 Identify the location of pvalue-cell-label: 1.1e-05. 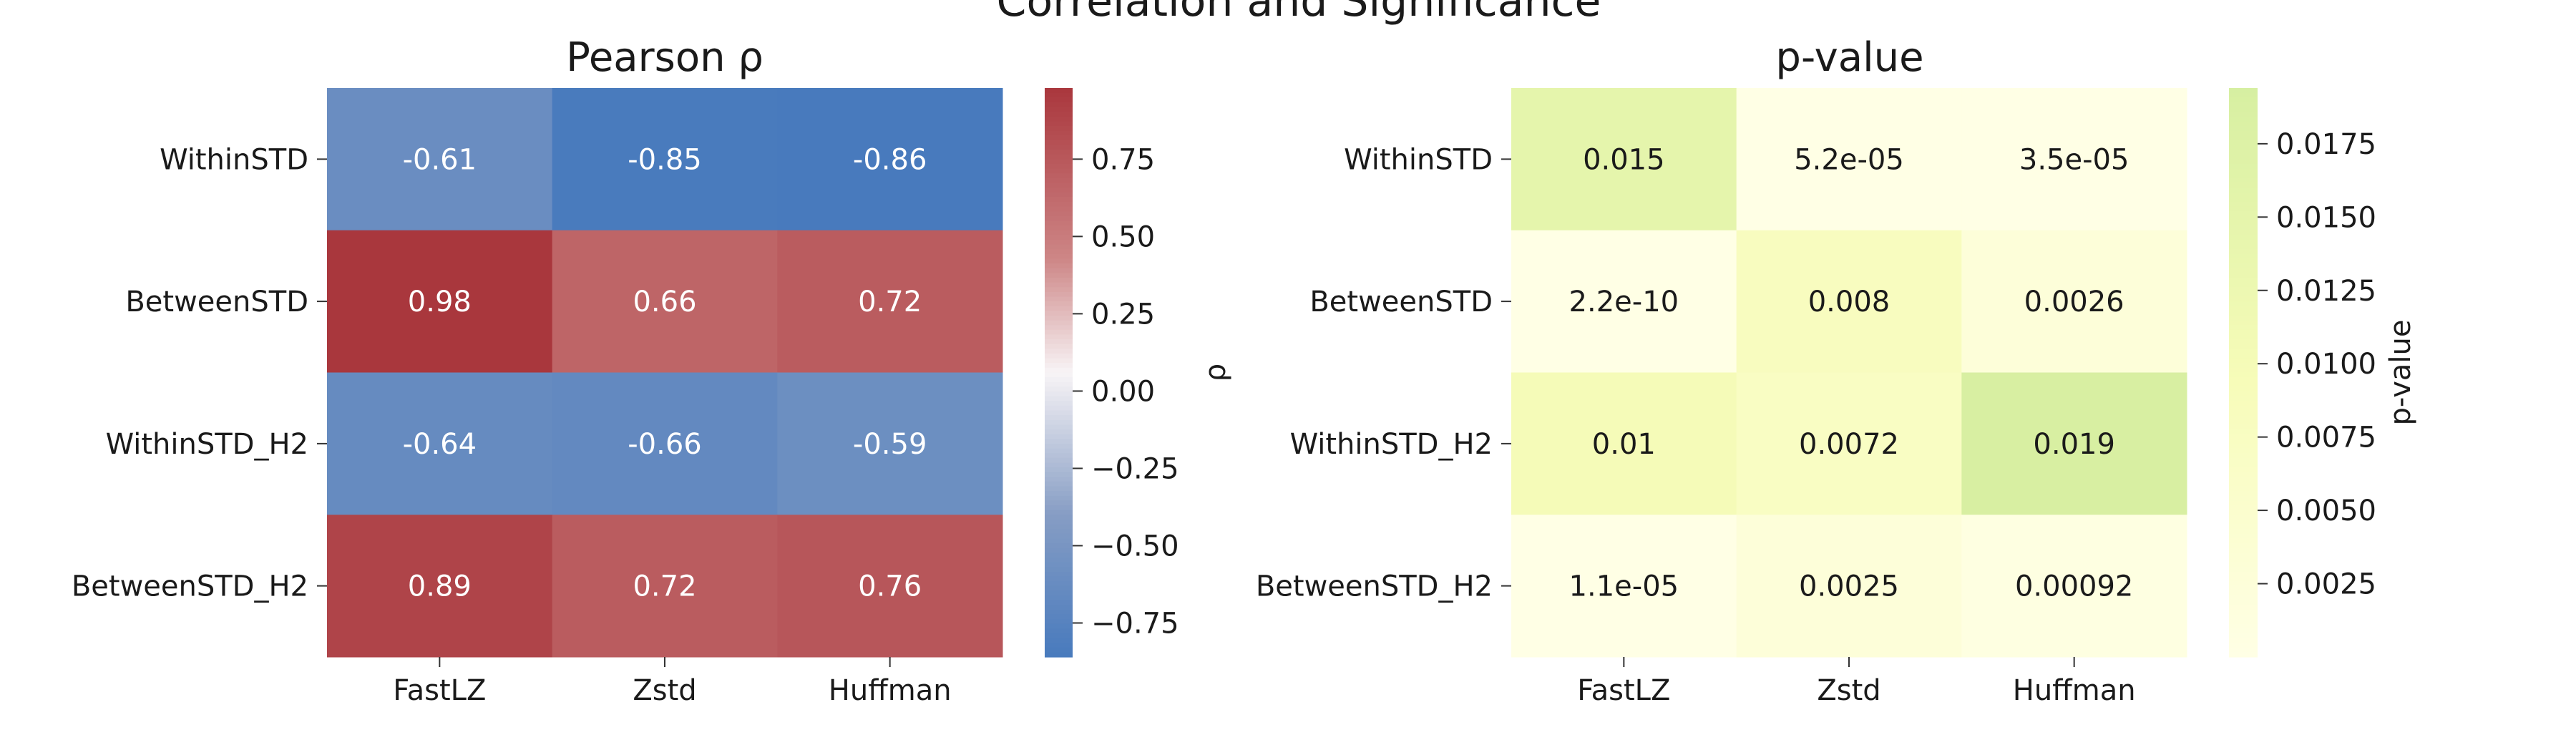
(1624, 586).